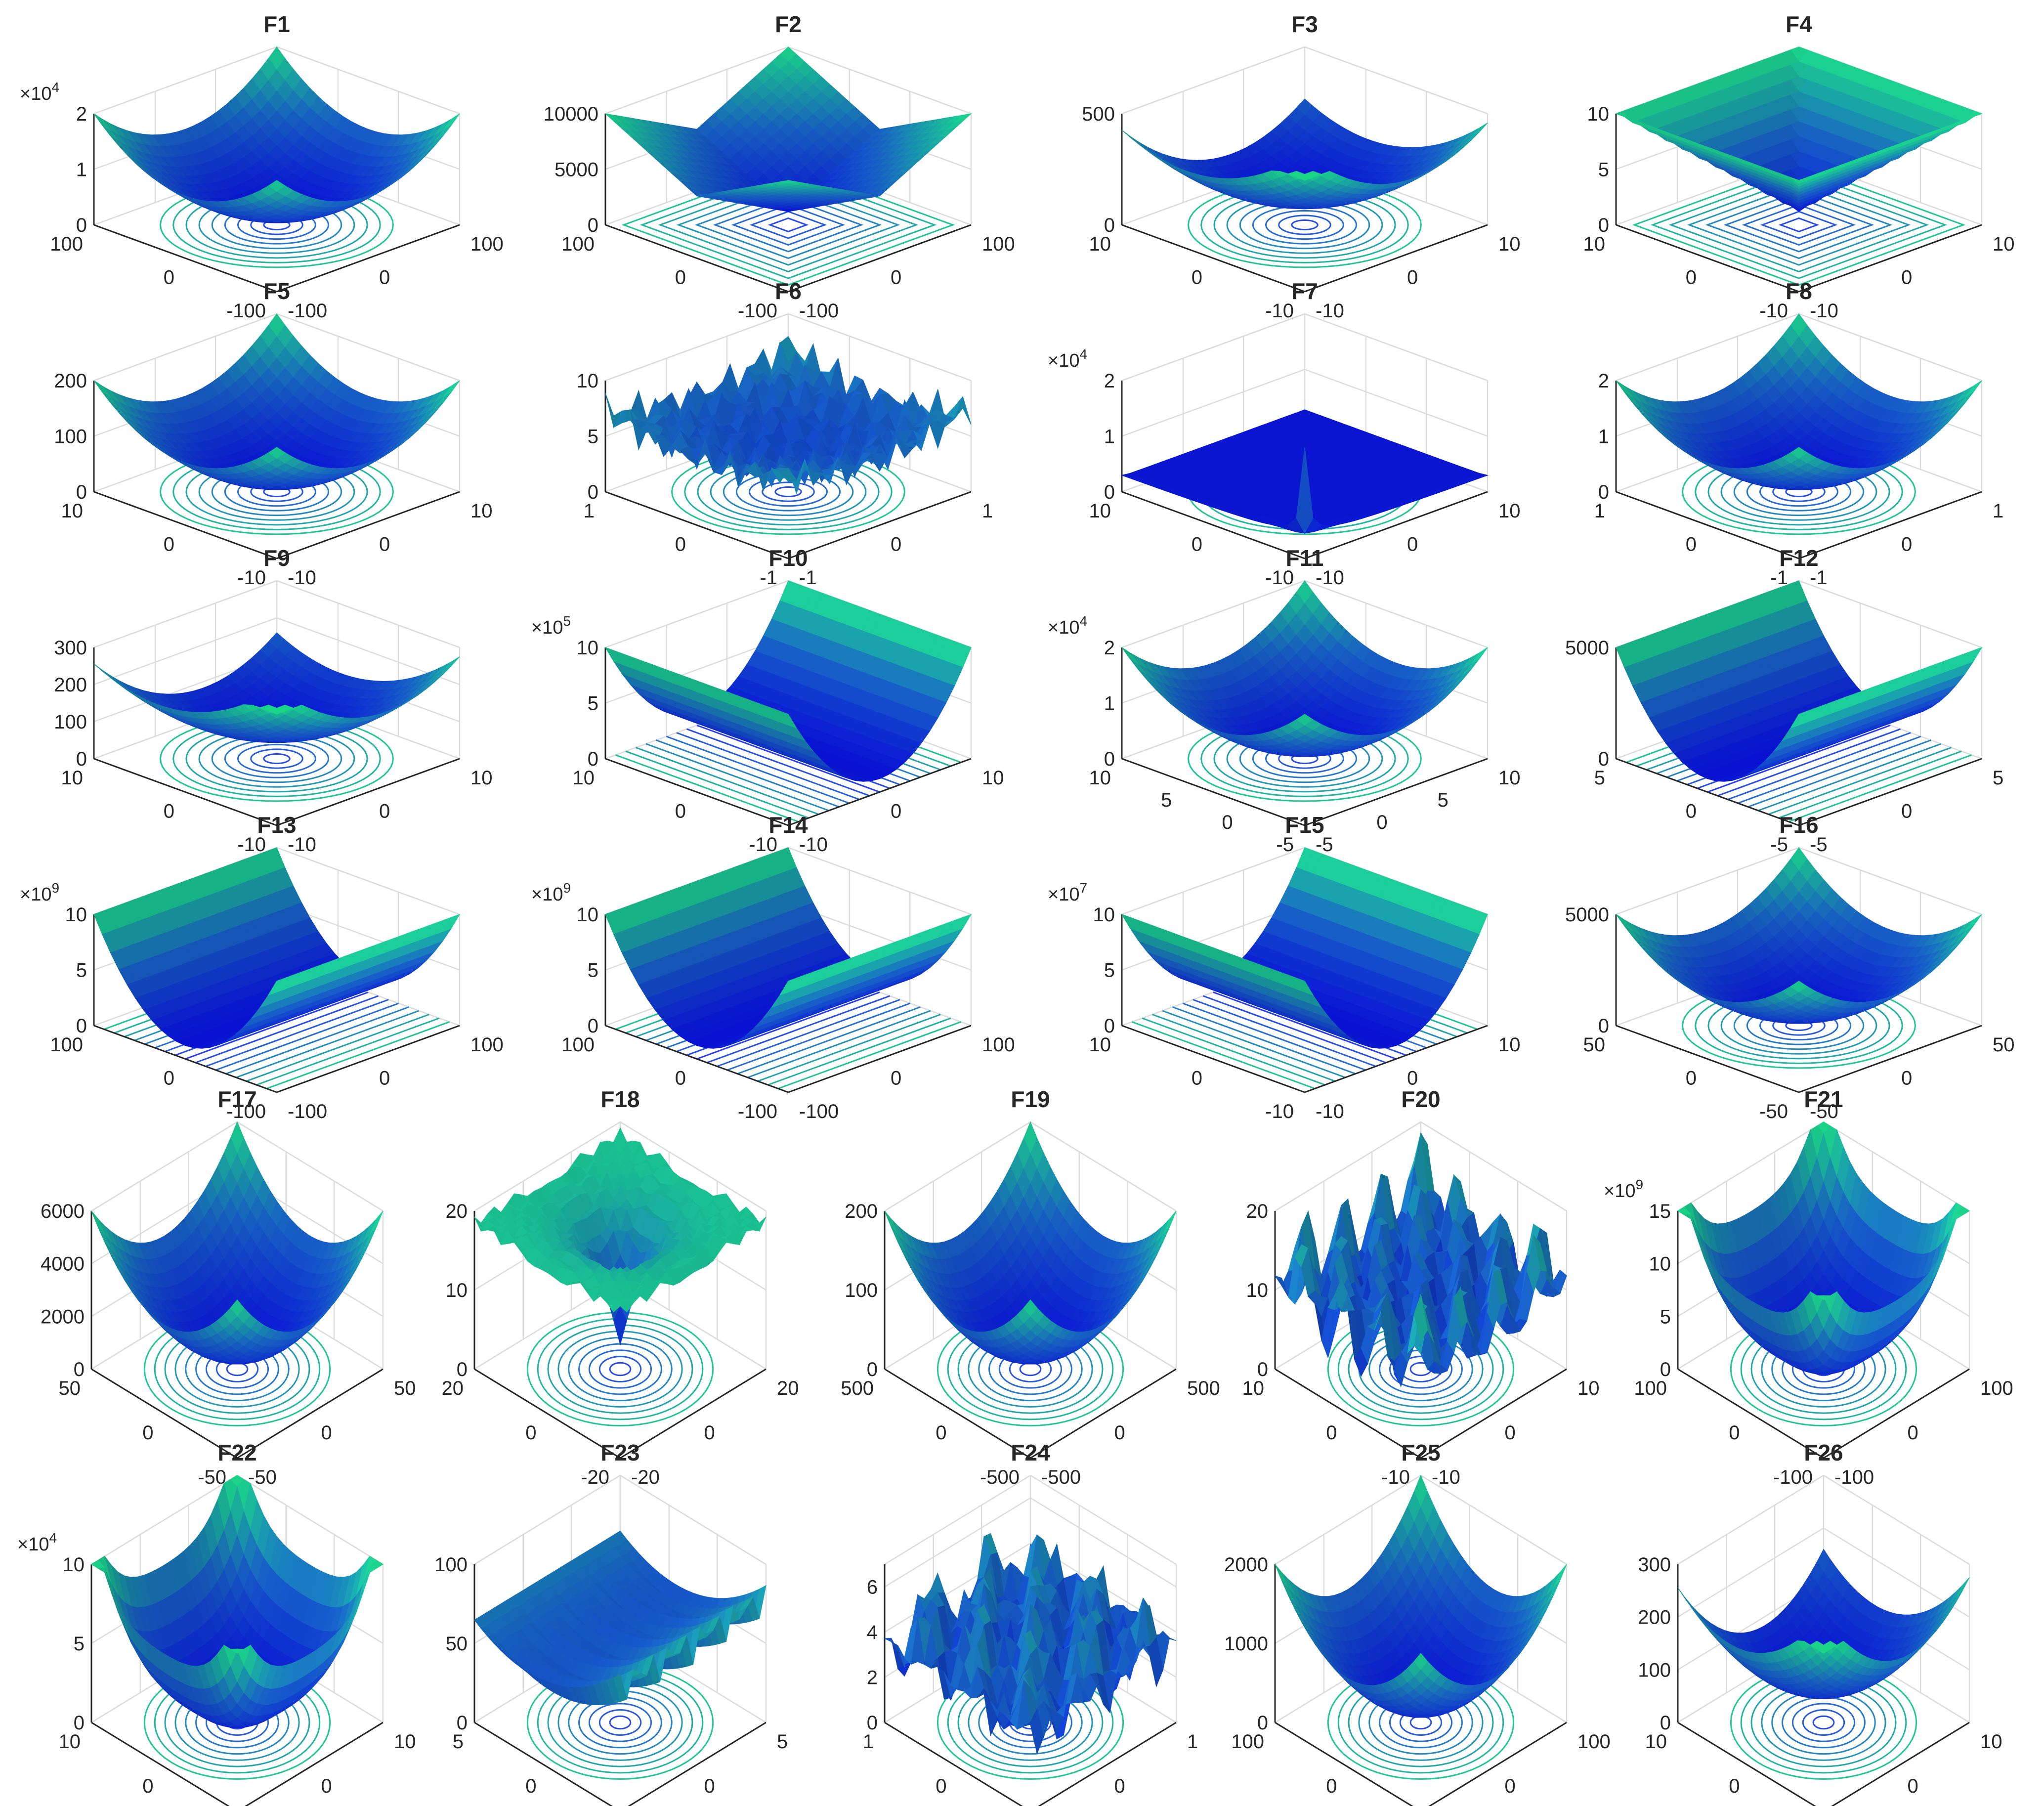 The height and width of the screenshot is (1806, 2044). Describe the element at coordinates (277, 558) in the screenshot. I see `panel-title: F9` at that location.